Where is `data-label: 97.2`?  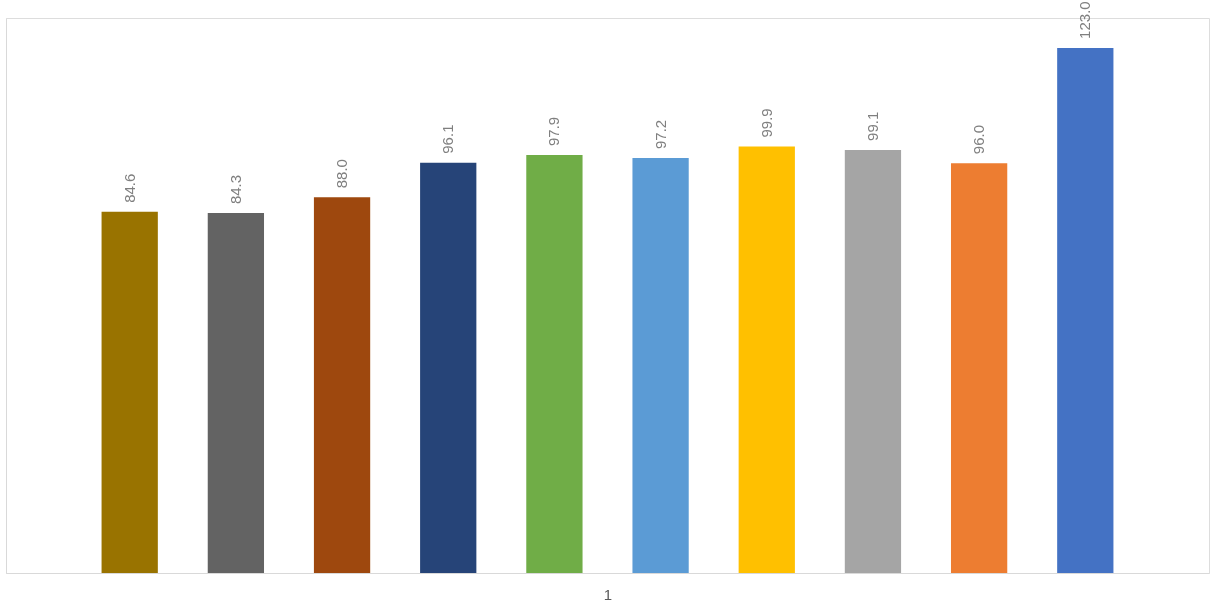 data-label: 97.2 is located at coordinates (660, 134).